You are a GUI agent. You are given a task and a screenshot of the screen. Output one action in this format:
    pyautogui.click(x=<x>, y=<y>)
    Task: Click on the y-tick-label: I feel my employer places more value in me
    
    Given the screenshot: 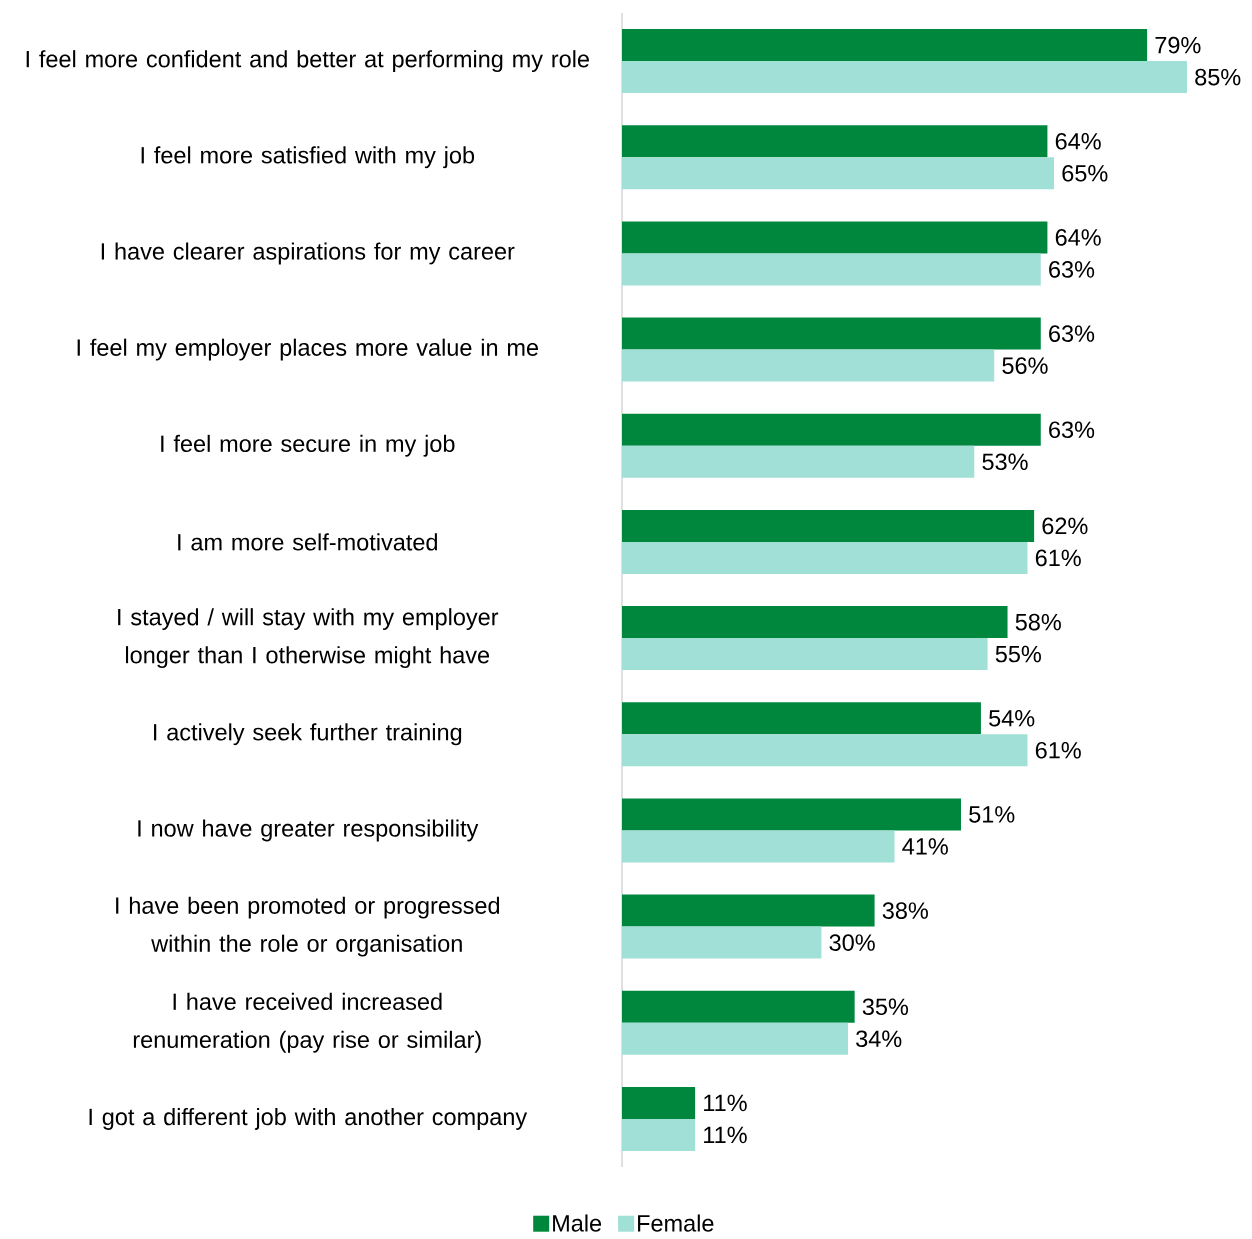 What is the action you would take?
    pyautogui.click(x=307, y=349)
    